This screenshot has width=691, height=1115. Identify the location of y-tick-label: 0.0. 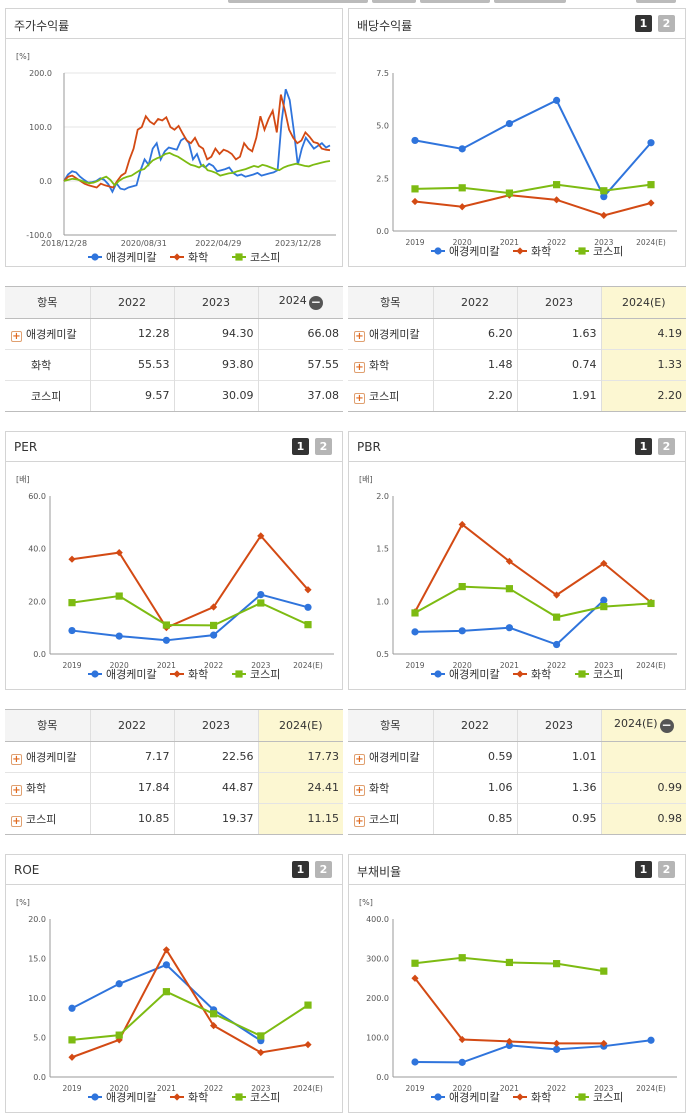
(382, 231).